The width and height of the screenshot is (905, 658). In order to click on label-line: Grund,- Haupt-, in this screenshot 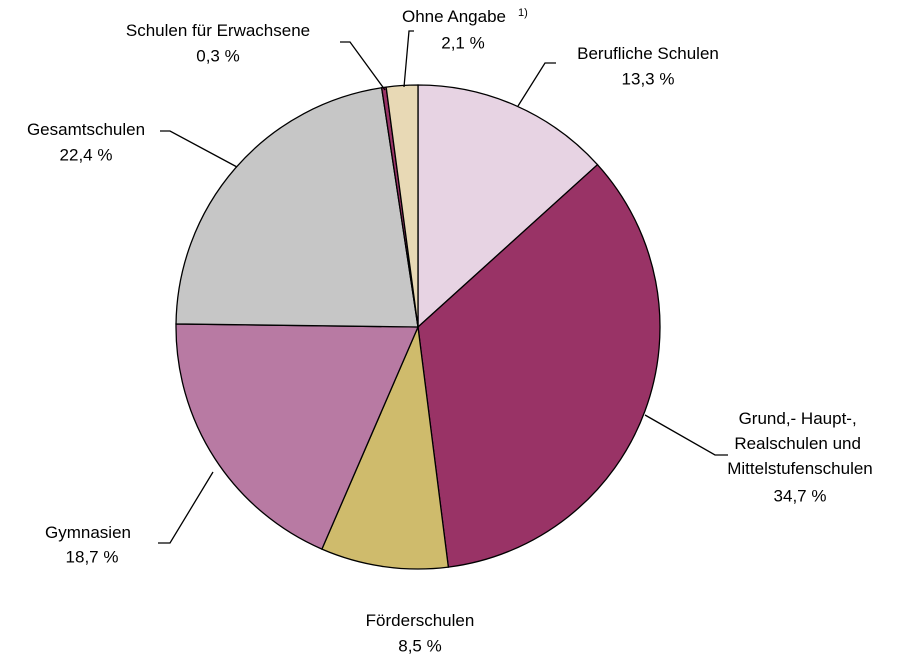, I will do `click(800, 418)`.